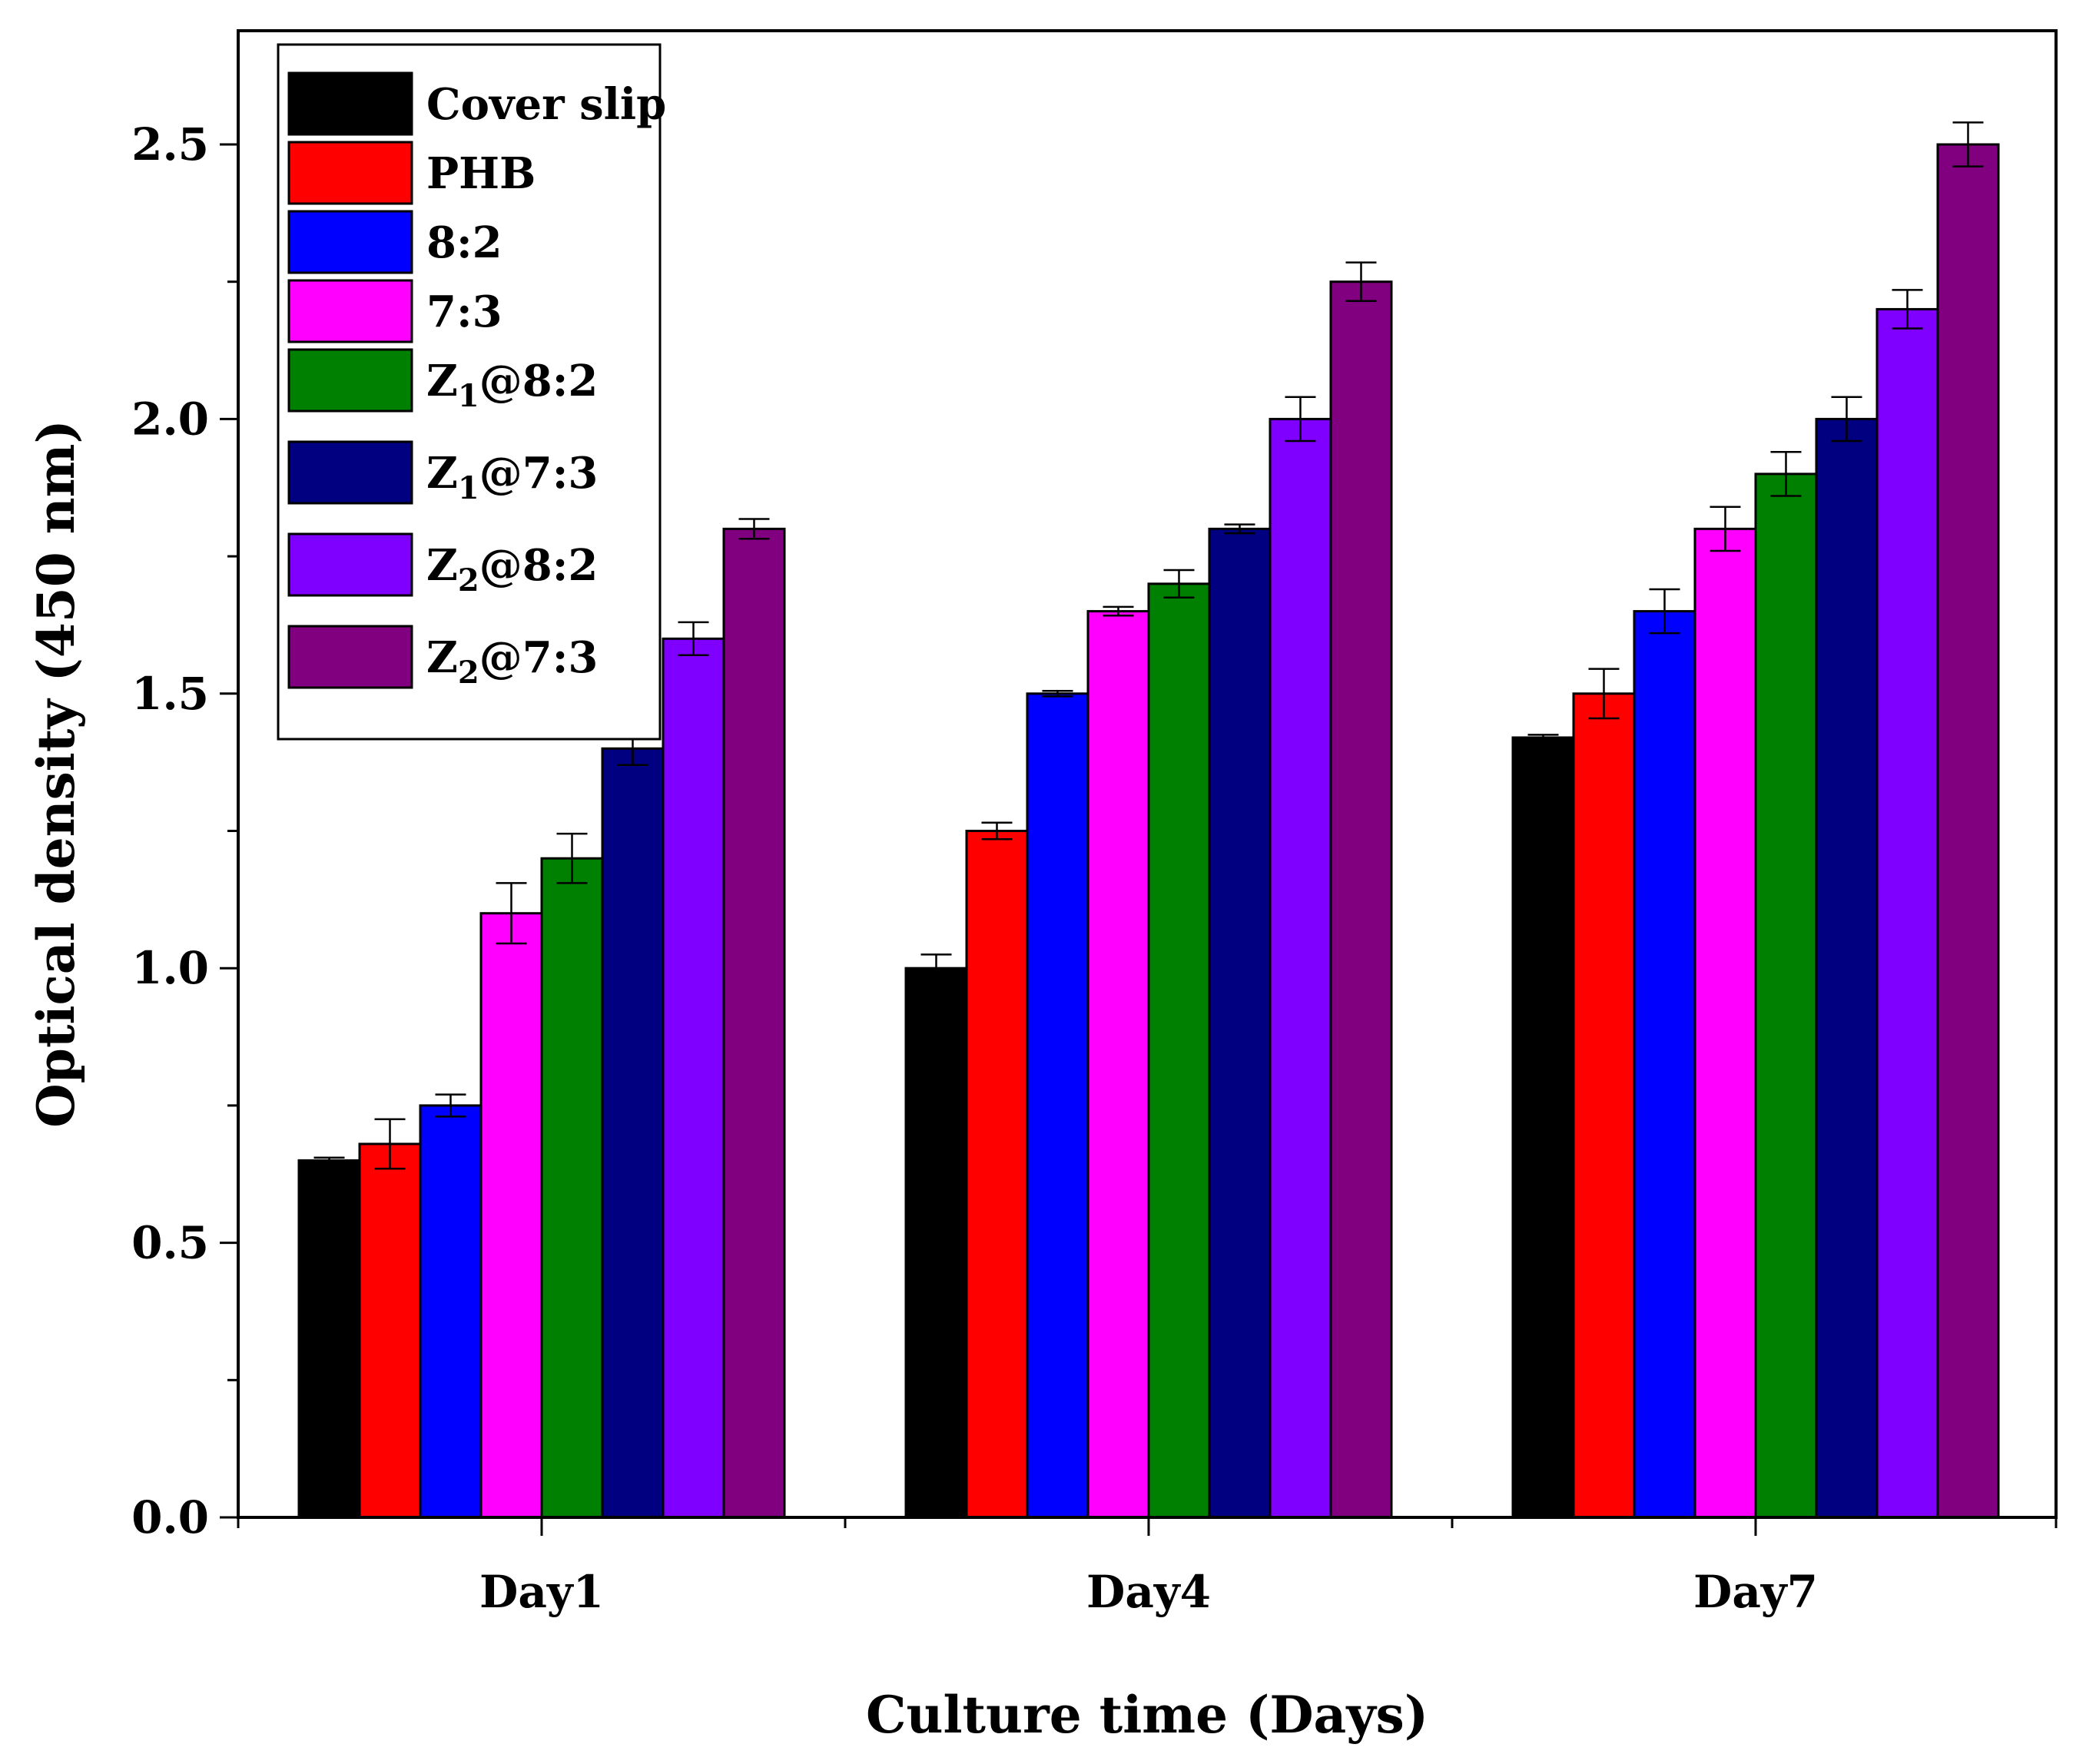 This screenshot has width=2086, height=1764. What do you see at coordinates (1755, 1592) in the screenshot?
I see `x-tick-label: Day7` at bounding box center [1755, 1592].